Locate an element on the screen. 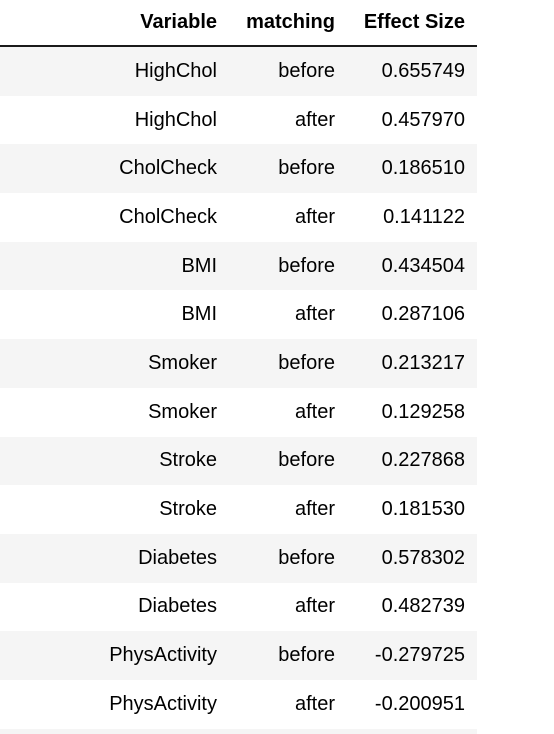 The image size is (554, 734). table-row: PhysActivity before -0.279725 is located at coordinates (238, 655).